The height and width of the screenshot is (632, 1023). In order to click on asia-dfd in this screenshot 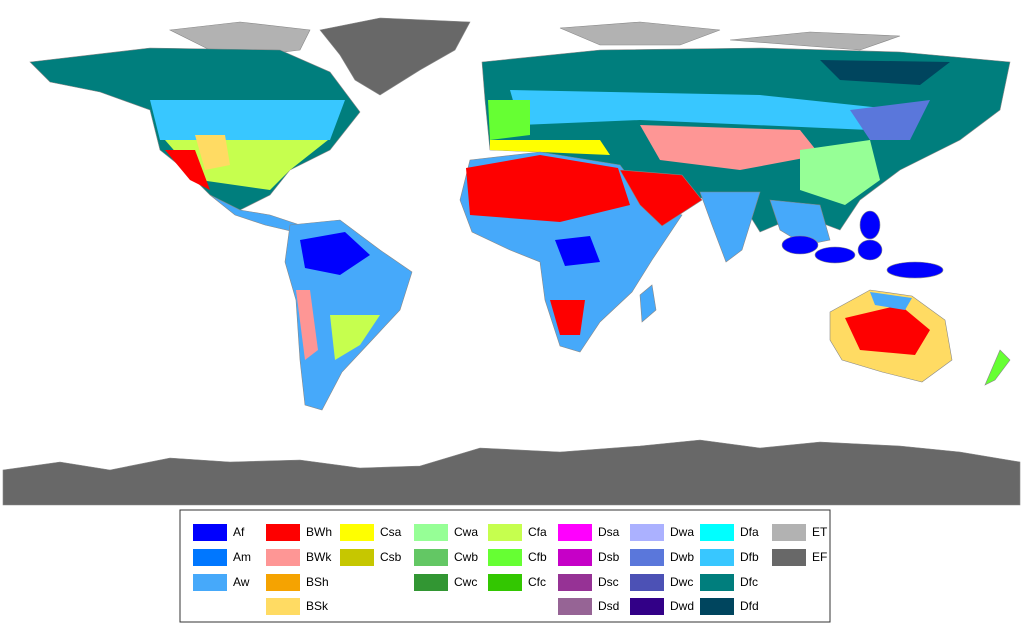, I will do `click(885, 72)`.